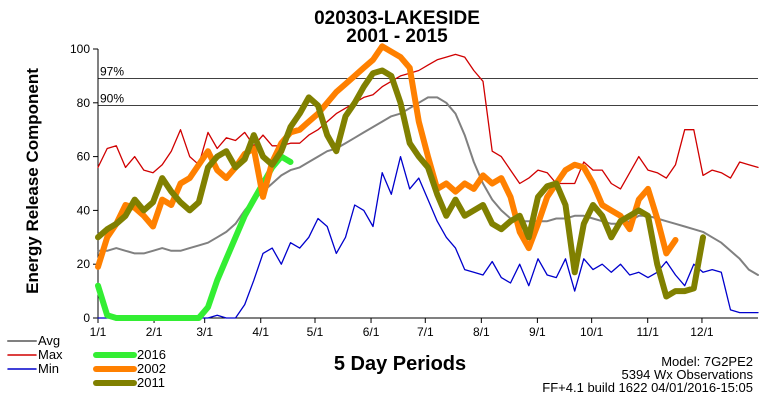 The image size is (770, 405). What do you see at coordinates (194, 237) in the screenshot?
I see `series-line-2016` at bounding box center [194, 237].